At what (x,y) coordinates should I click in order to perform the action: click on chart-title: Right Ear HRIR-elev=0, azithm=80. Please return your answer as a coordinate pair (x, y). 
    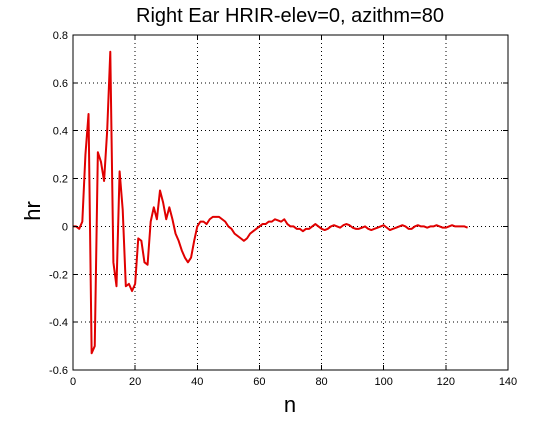
    Looking at the image, I should click on (290, 16).